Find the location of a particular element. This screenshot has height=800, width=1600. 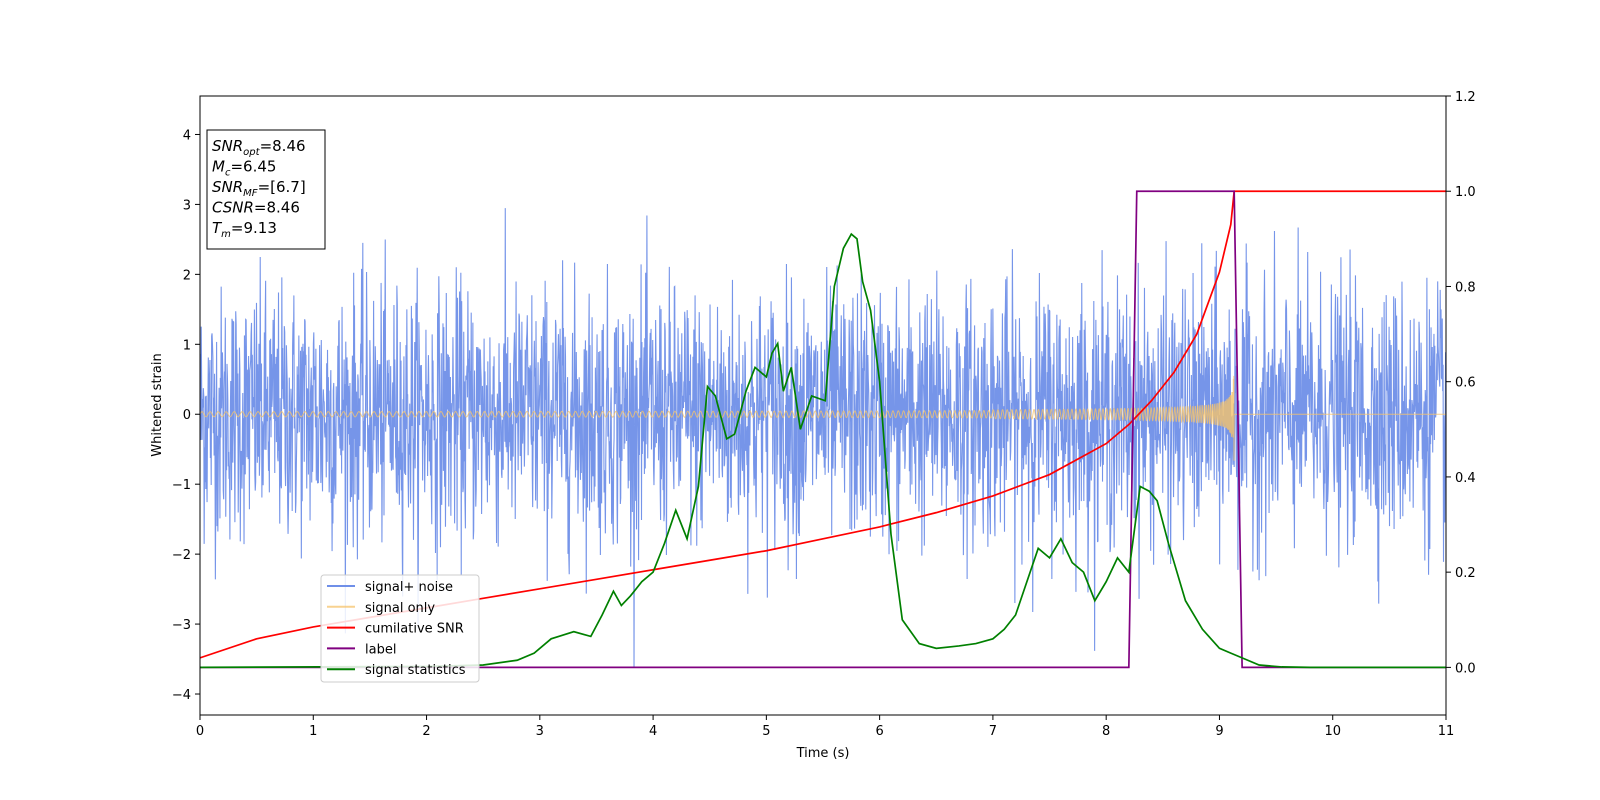

y-tick-label: −1 is located at coordinates (181, 485).